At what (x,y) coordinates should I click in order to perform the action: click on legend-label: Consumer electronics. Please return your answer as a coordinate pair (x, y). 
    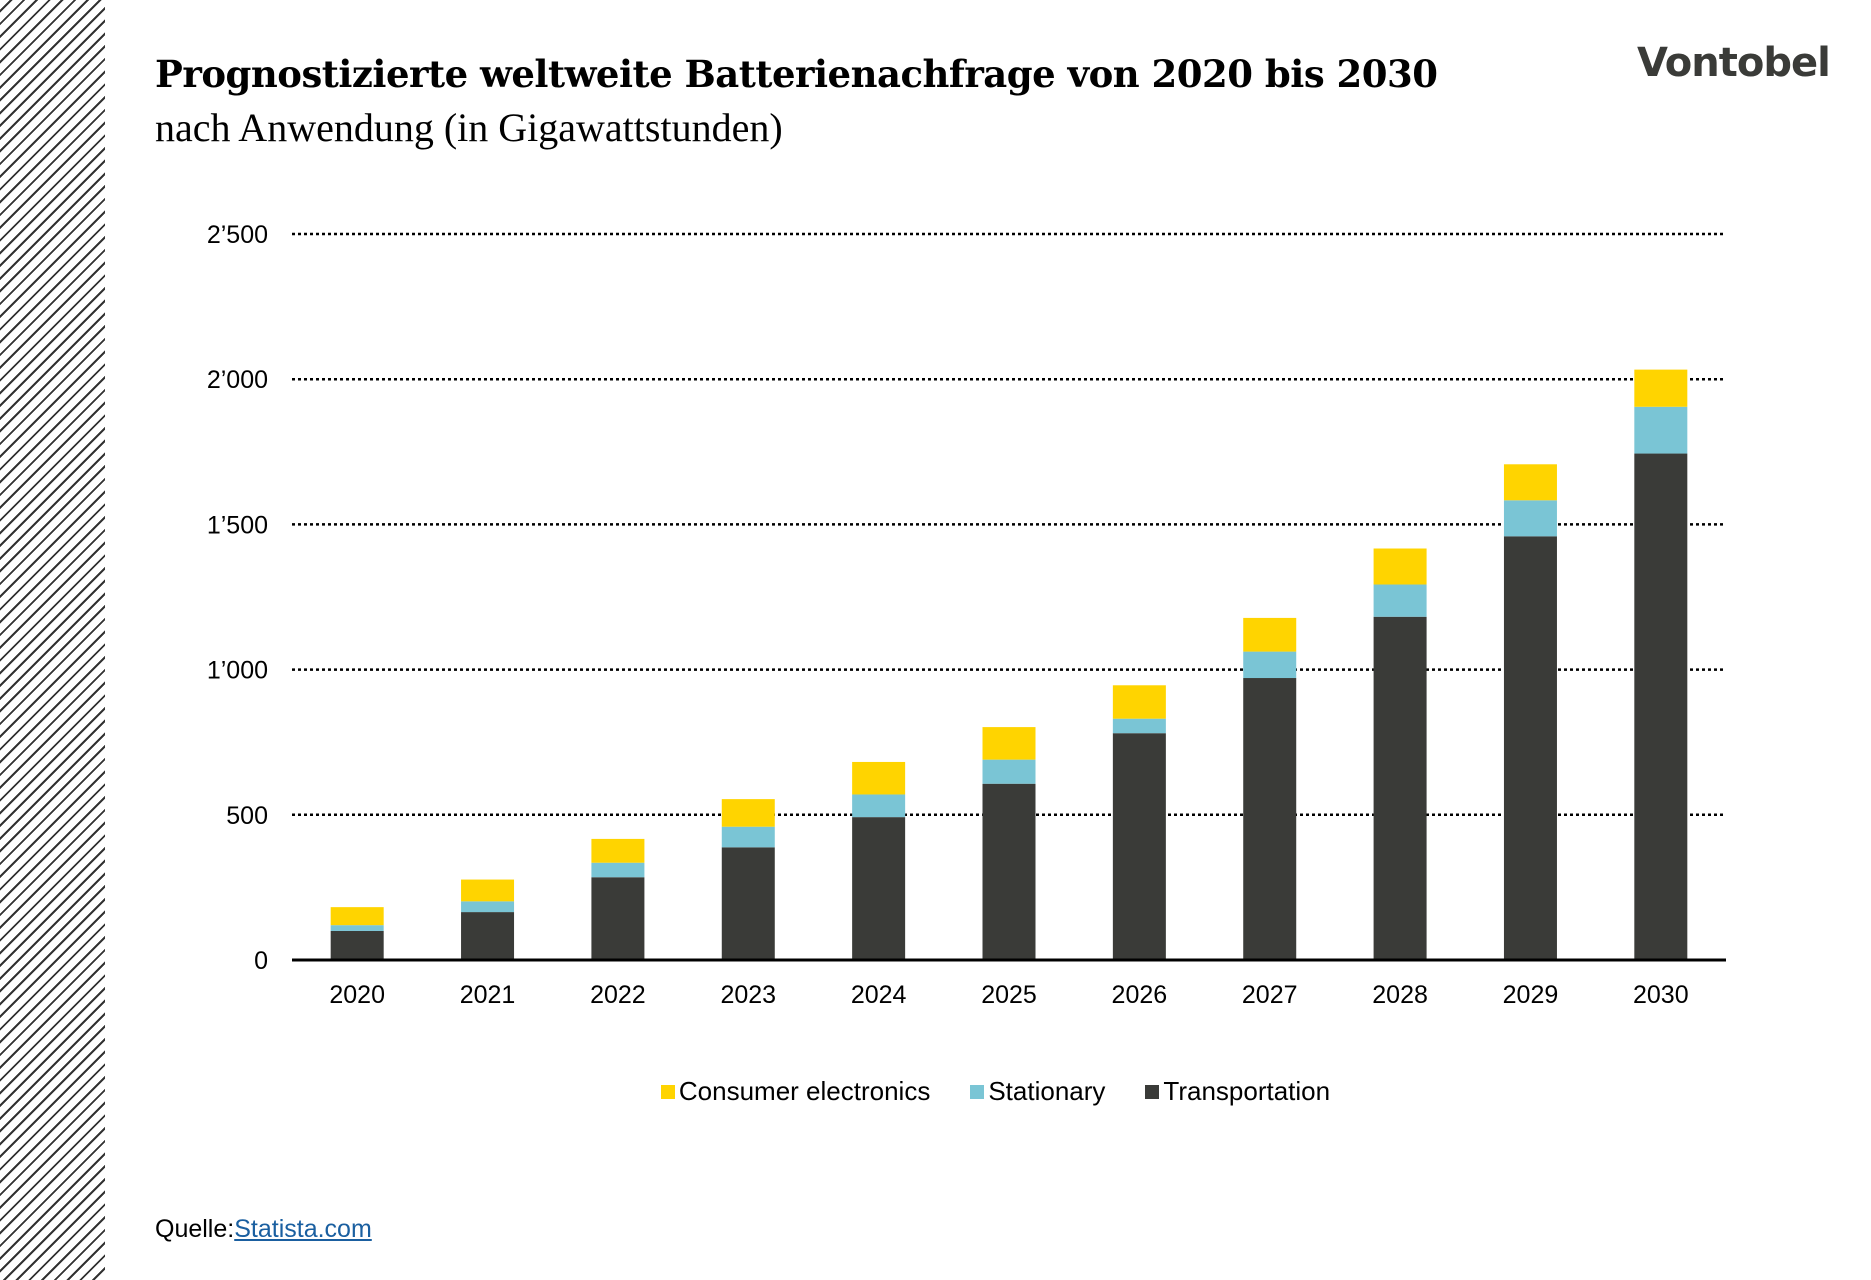
    Looking at the image, I should click on (804, 1091).